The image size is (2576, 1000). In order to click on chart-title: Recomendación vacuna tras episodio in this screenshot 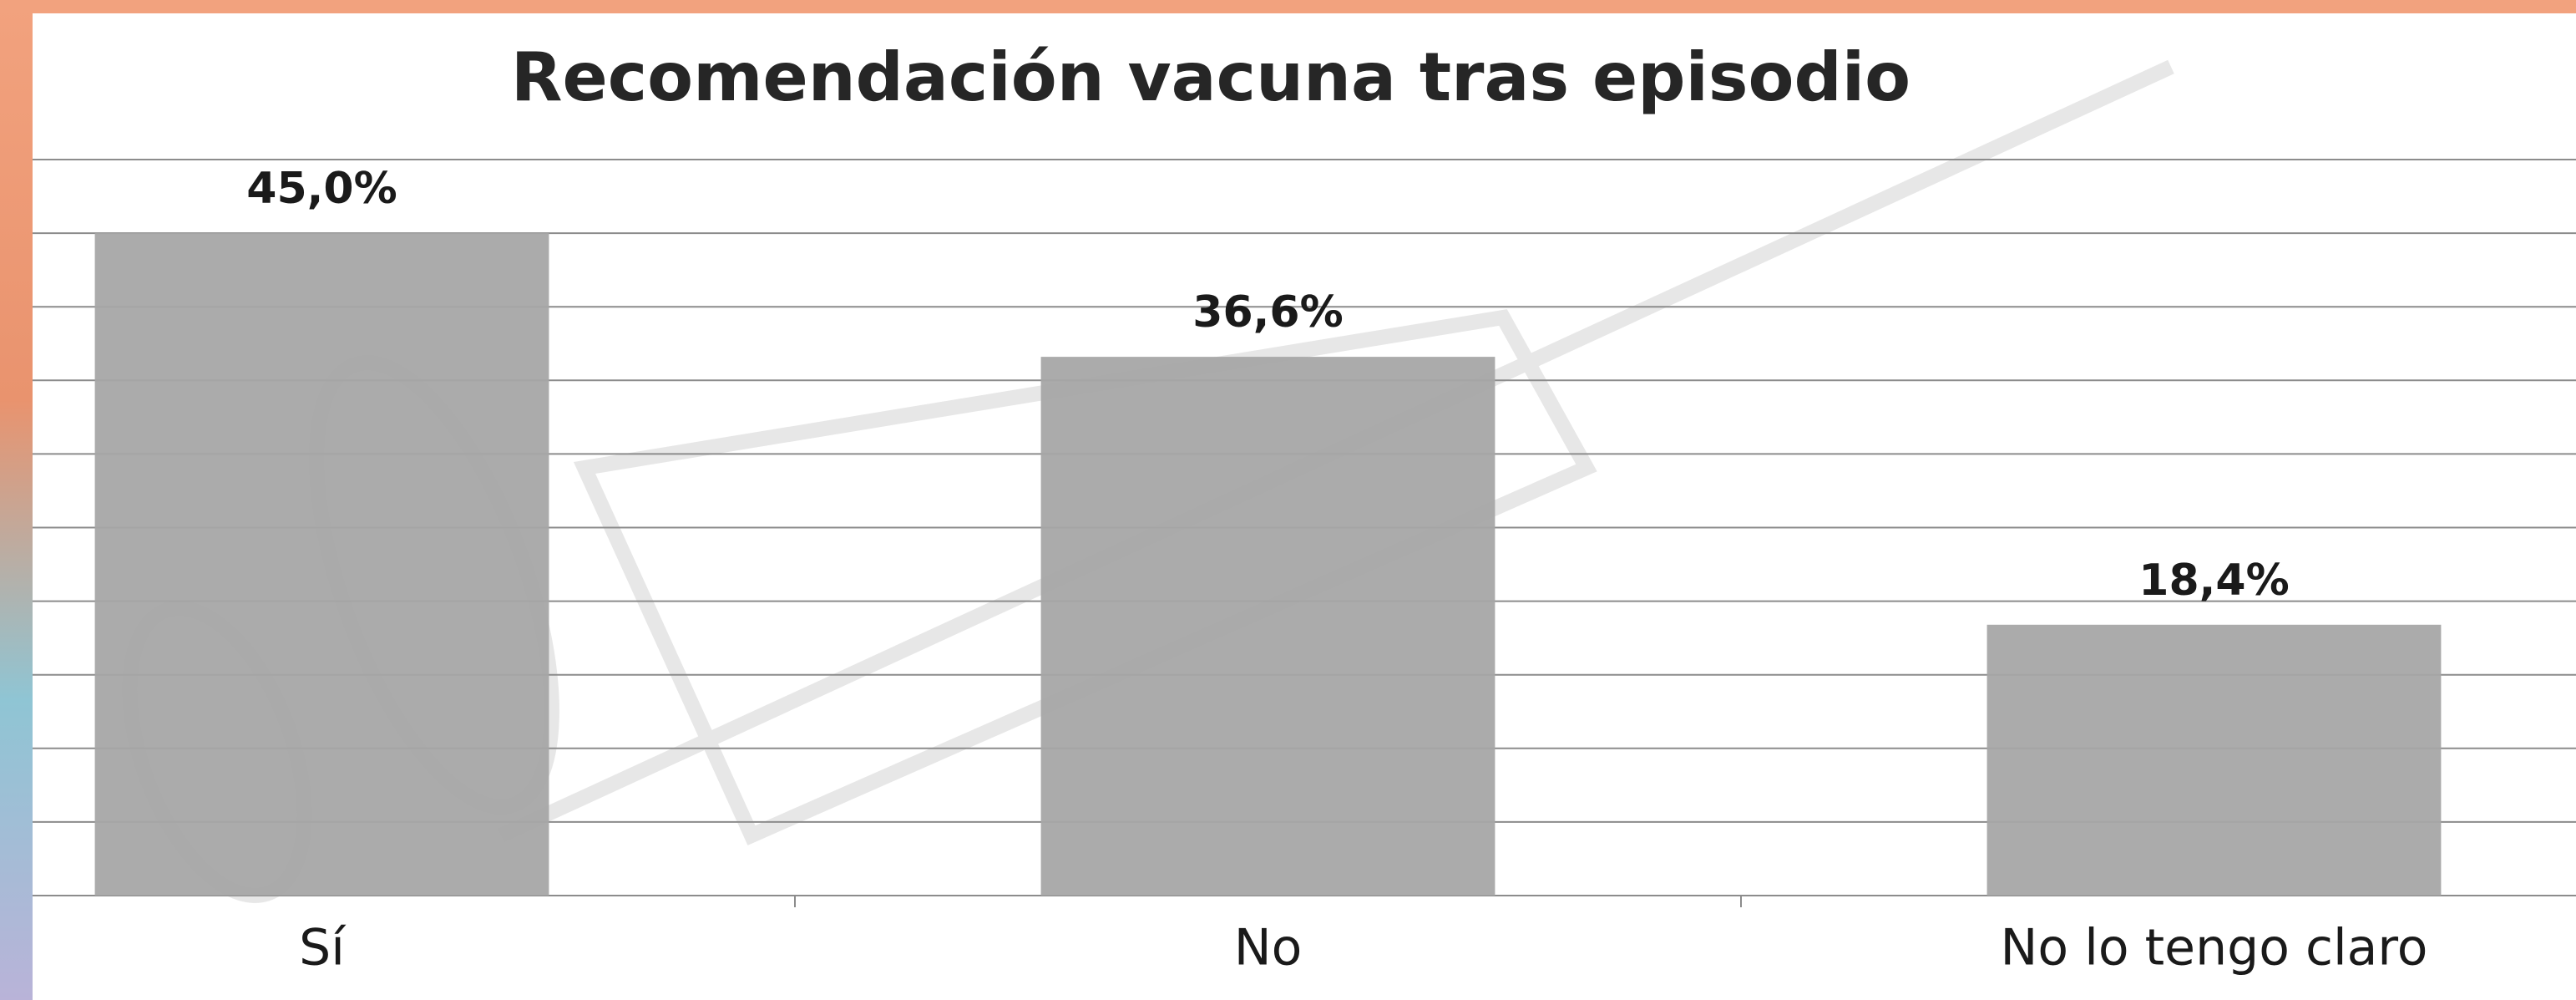, I will do `click(1210, 77)`.